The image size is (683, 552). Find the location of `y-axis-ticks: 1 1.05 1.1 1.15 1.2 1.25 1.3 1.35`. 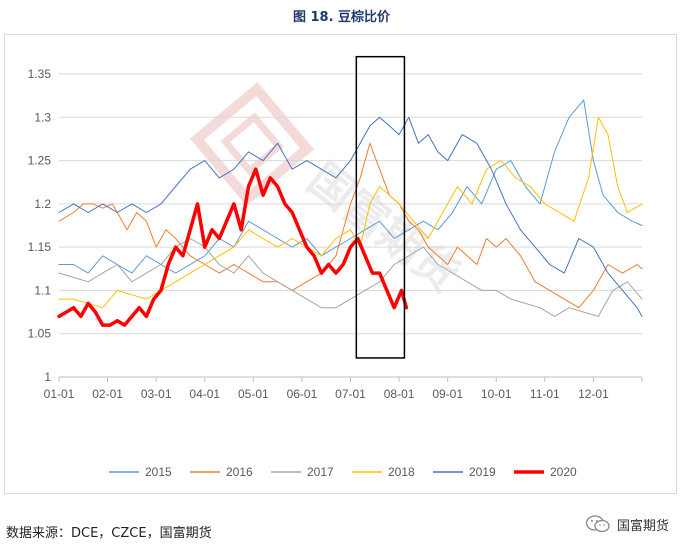

y-axis-ticks: 1 1.05 1.1 1.15 1.2 1.25 1.3 1.35 is located at coordinates (40, 225).